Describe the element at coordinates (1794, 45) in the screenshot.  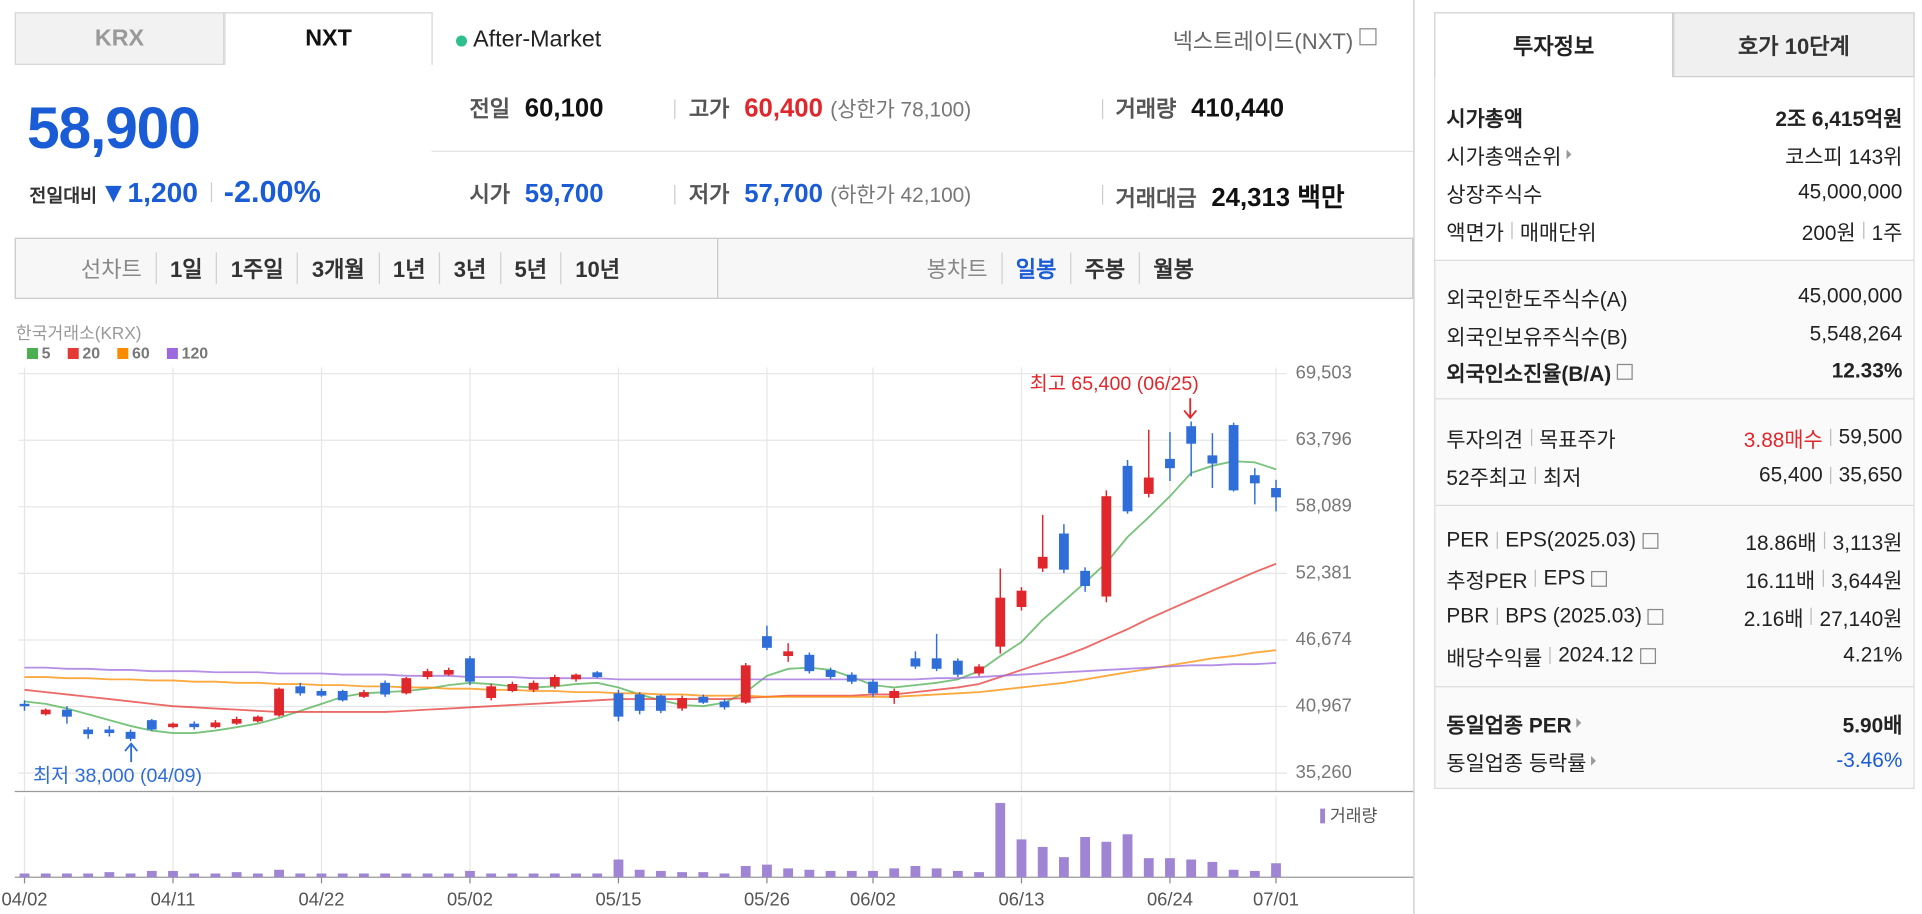
I see `info-tab: 호가 10단계` at that location.